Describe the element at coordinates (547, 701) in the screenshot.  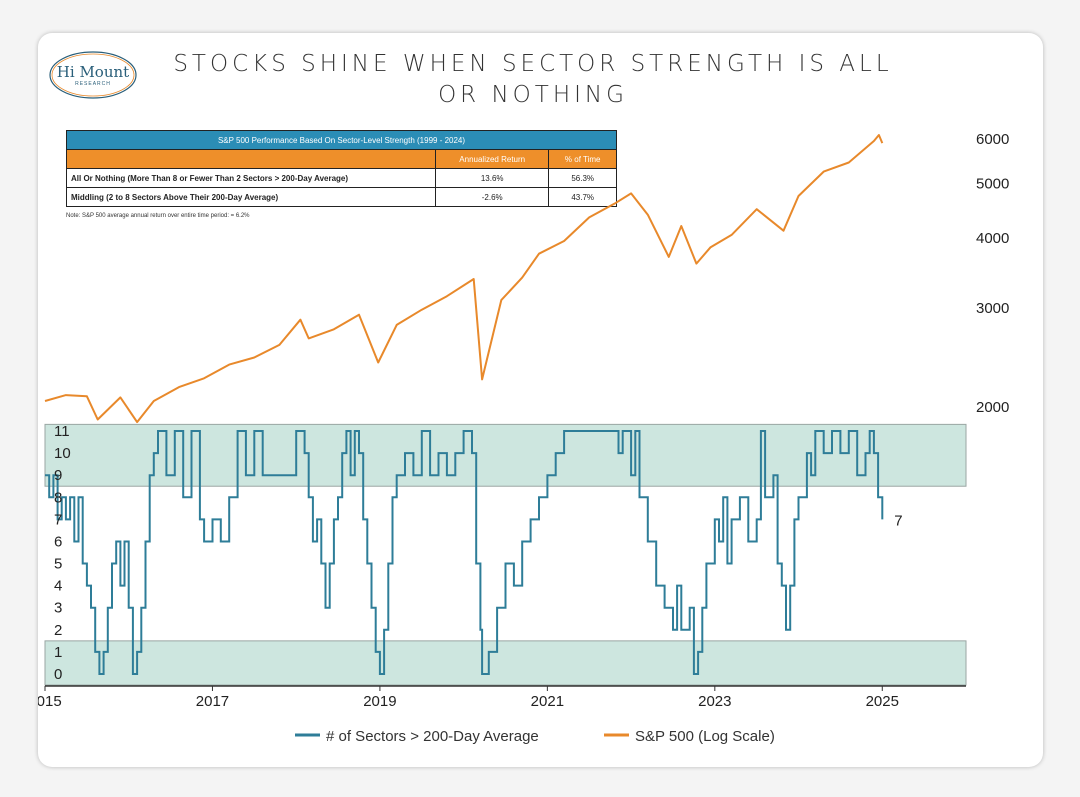
I see `x-tick-label: 2021` at that location.